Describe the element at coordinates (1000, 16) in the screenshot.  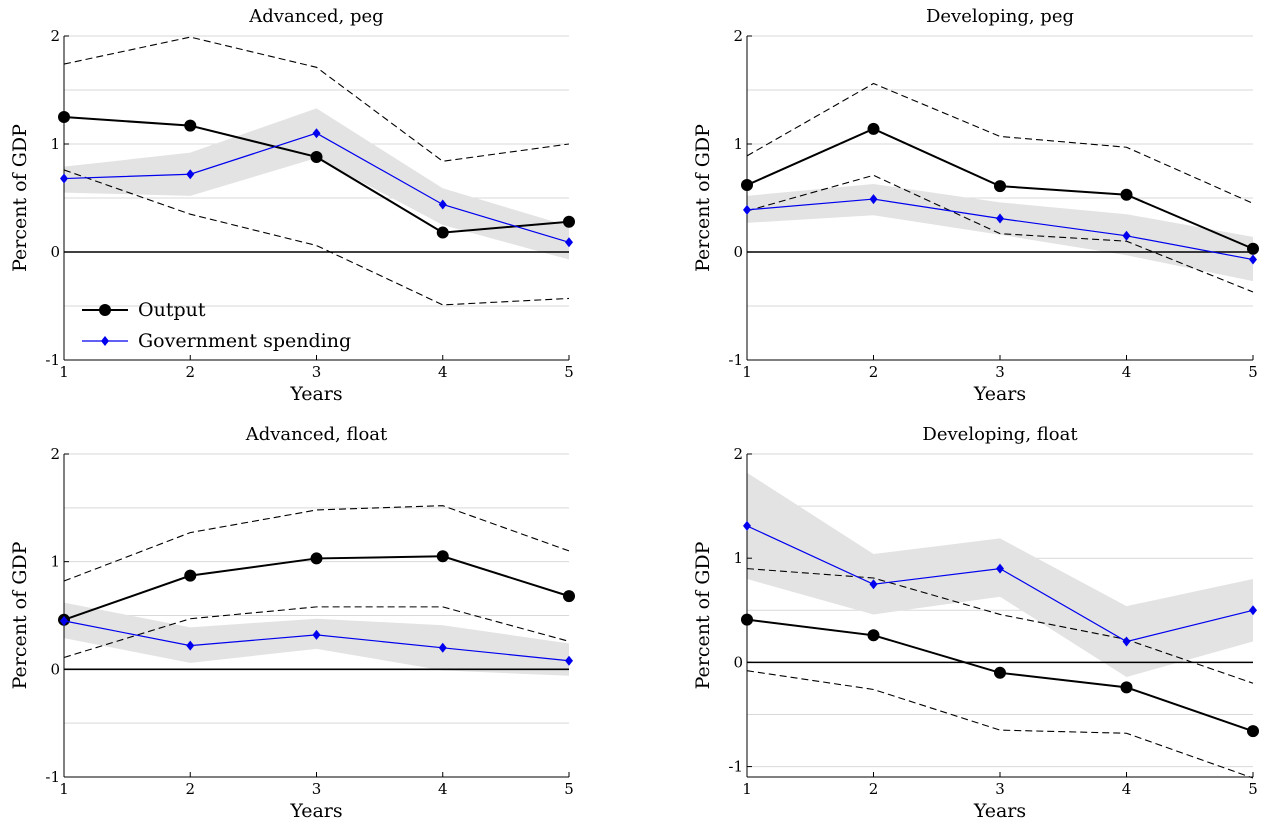
I see `panel-title: Developing, peg` at that location.